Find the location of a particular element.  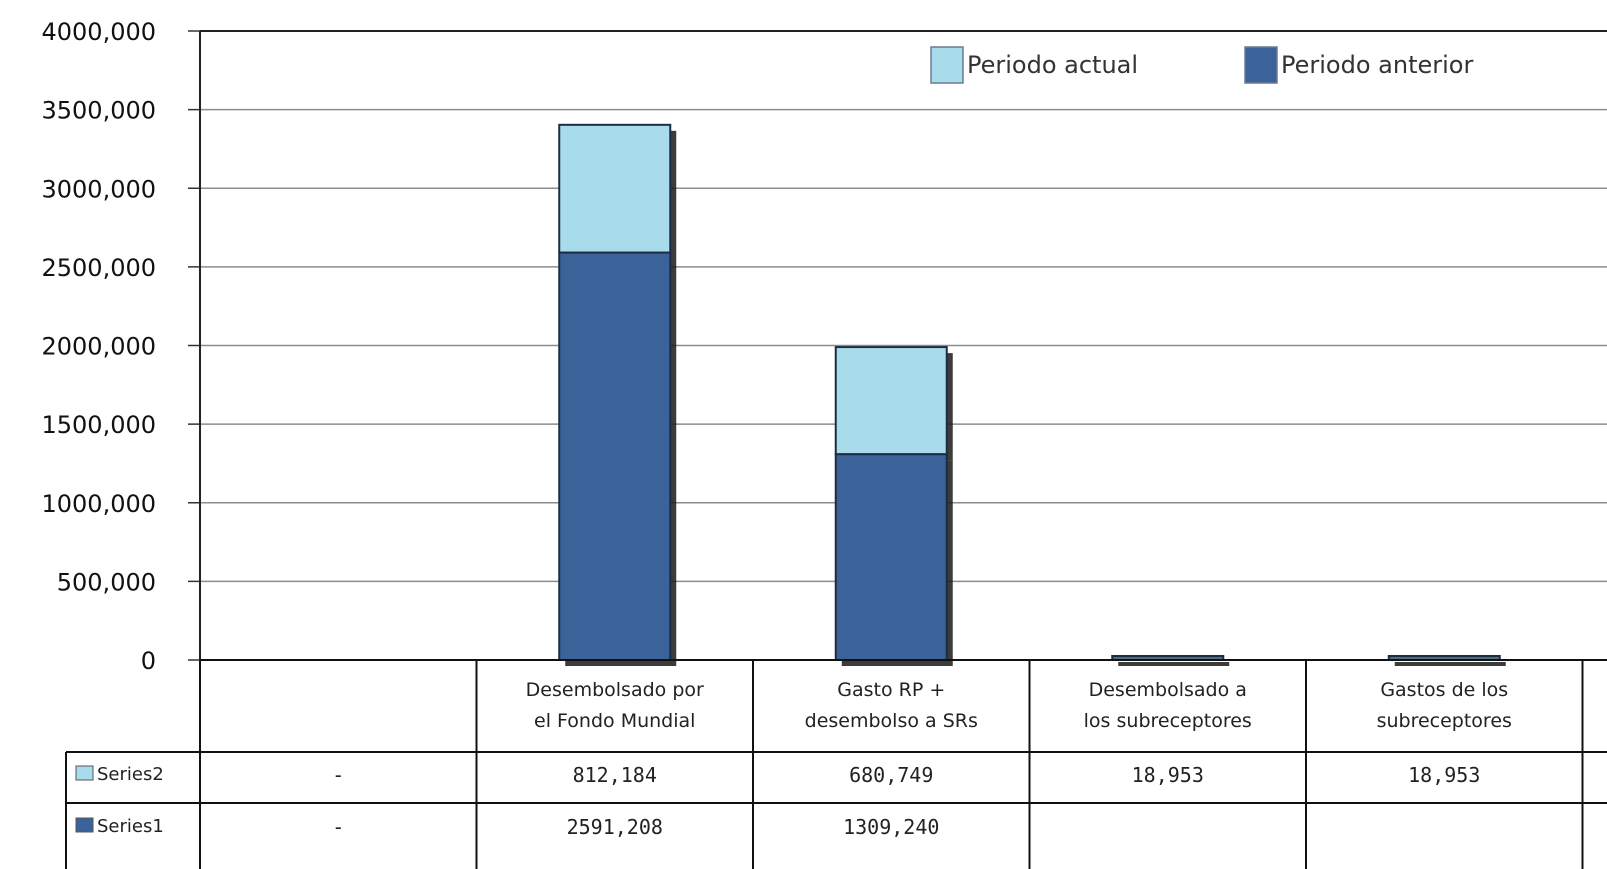

category-label: Desembolsado a is located at coordinates (1168, 690).